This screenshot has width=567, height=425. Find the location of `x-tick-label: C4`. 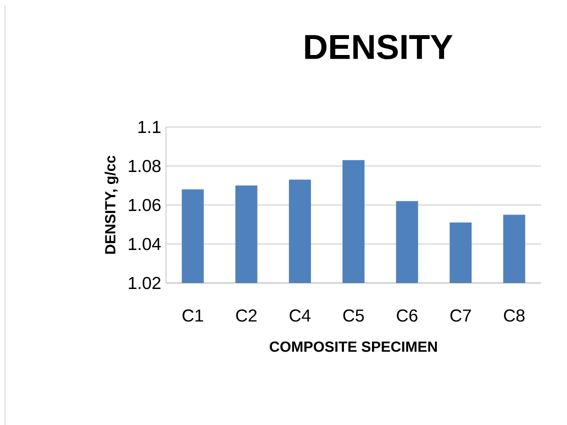

x-tick-label: C4 is located at coordinates (300, 315).